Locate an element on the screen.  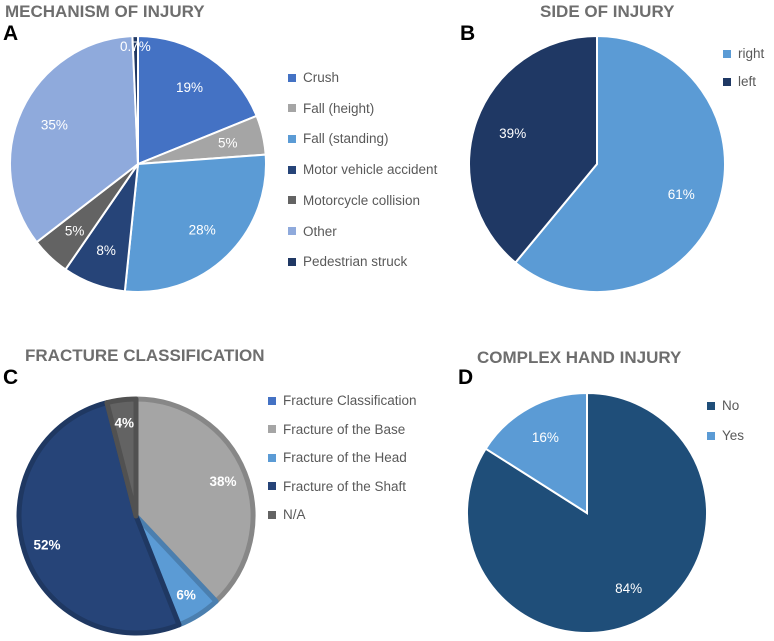
legend-label: Pedestrian struck is located at coordinates (355, 262).